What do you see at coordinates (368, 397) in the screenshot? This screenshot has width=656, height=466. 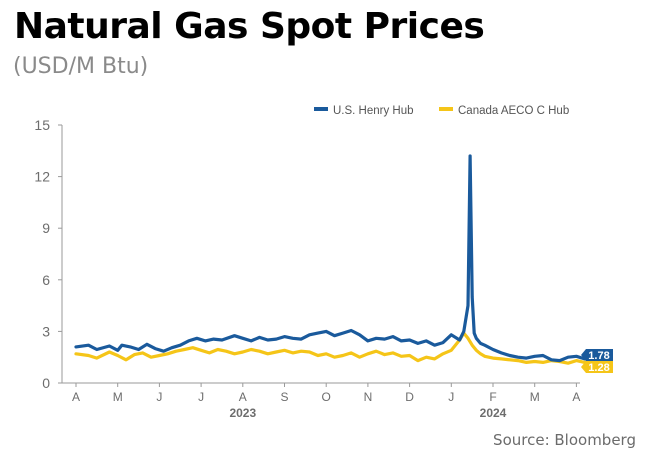 I see `x-tick-label: N` at bounding box center [368, 397].